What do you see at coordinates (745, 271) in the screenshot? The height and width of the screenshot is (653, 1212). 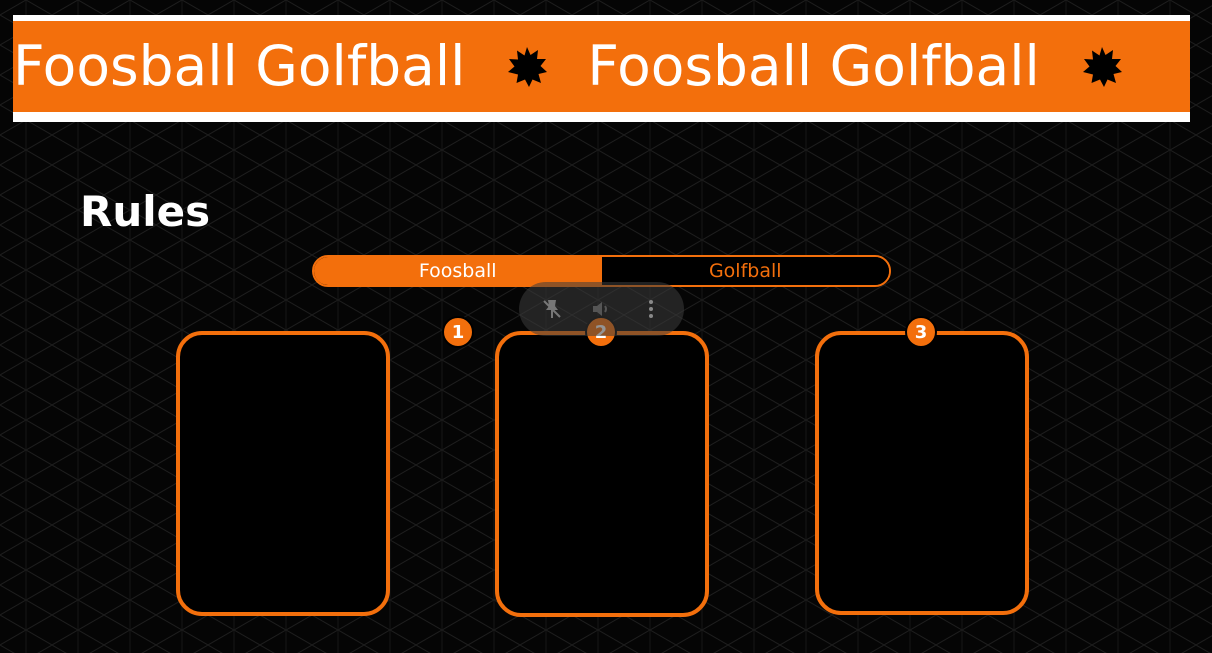 I see `tab-golfball: Golfball` at bounding box center [745, 271].